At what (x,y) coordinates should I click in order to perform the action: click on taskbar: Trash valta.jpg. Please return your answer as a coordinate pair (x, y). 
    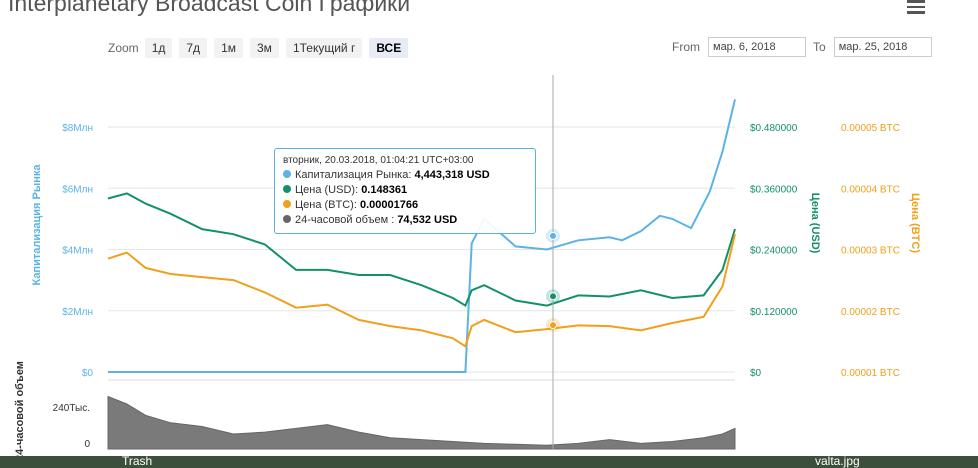
    Looking at the image, I should click on (489, 462).